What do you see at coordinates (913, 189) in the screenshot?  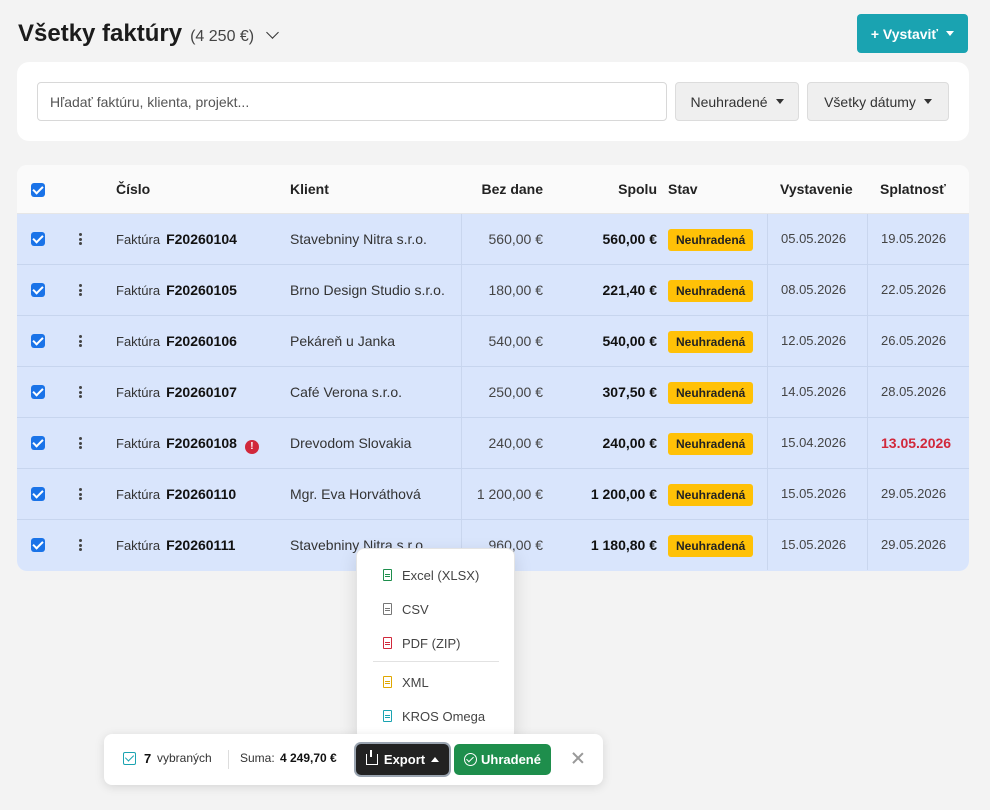 I see `column-header-due: Splatnosť` at bounding box center [913, 189].